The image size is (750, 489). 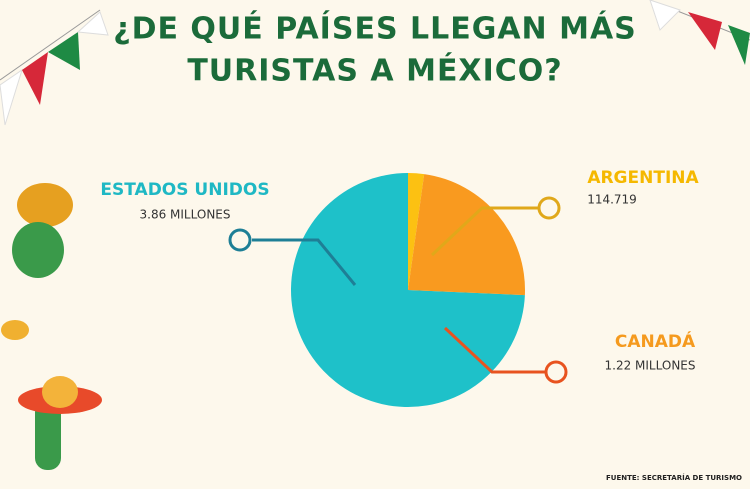 What do you see at coordinates (375, 29) in the screenshot?
I see `chart-title: ¿DE QUÉ PAÍSES LLEGAN MÁS` at bounding box center [375, 29].